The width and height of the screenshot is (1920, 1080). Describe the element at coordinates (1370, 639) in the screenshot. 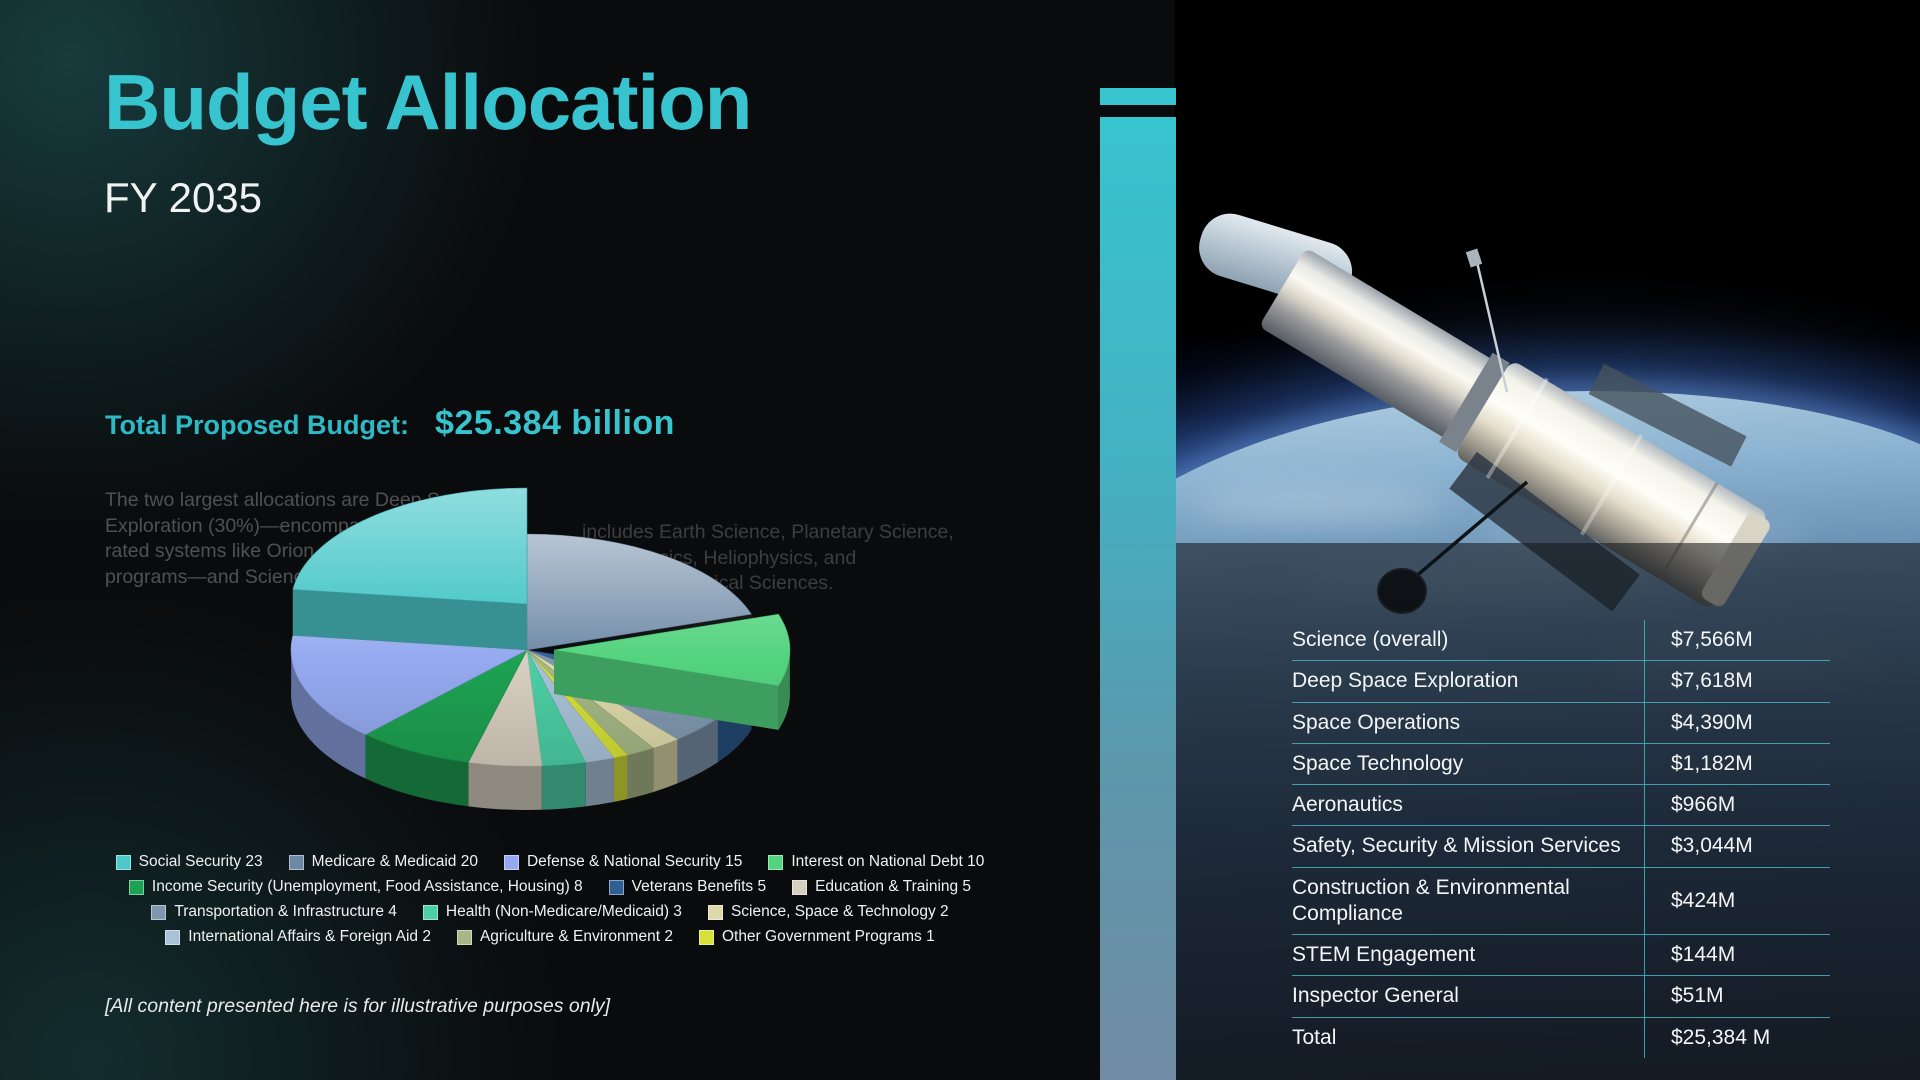

I see `table-row-label: Science (overall)` at that location.